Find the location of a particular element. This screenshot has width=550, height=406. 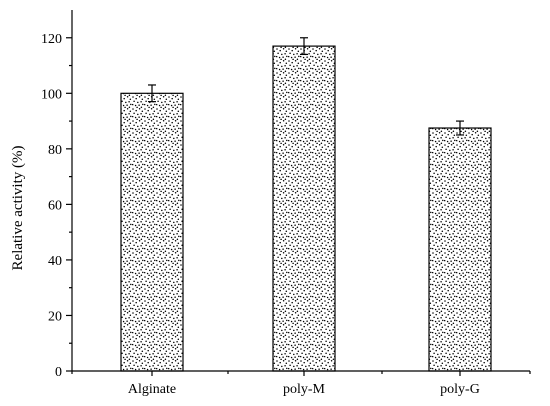

y-axis-title: Relative activity (%) is located at coordinates (18, 208).